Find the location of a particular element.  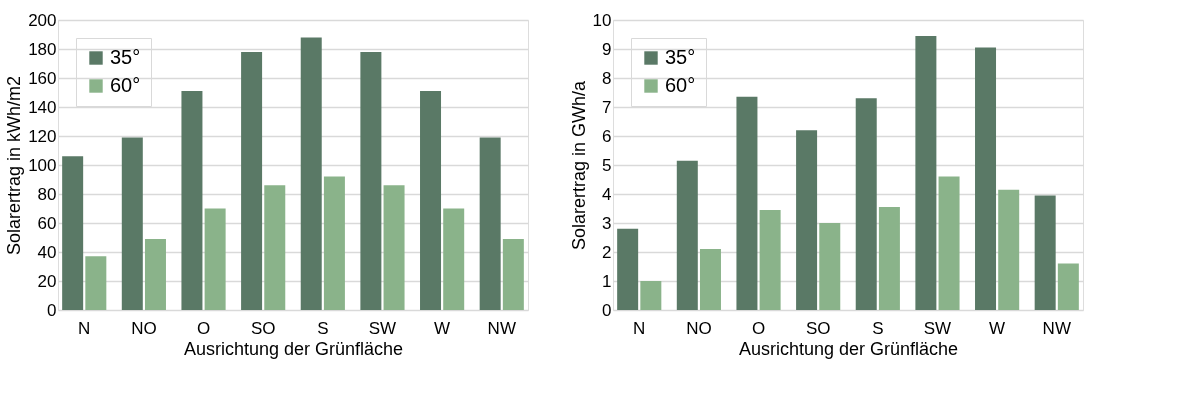

y-tick-label: 20 is located at coordinates (47, 281).